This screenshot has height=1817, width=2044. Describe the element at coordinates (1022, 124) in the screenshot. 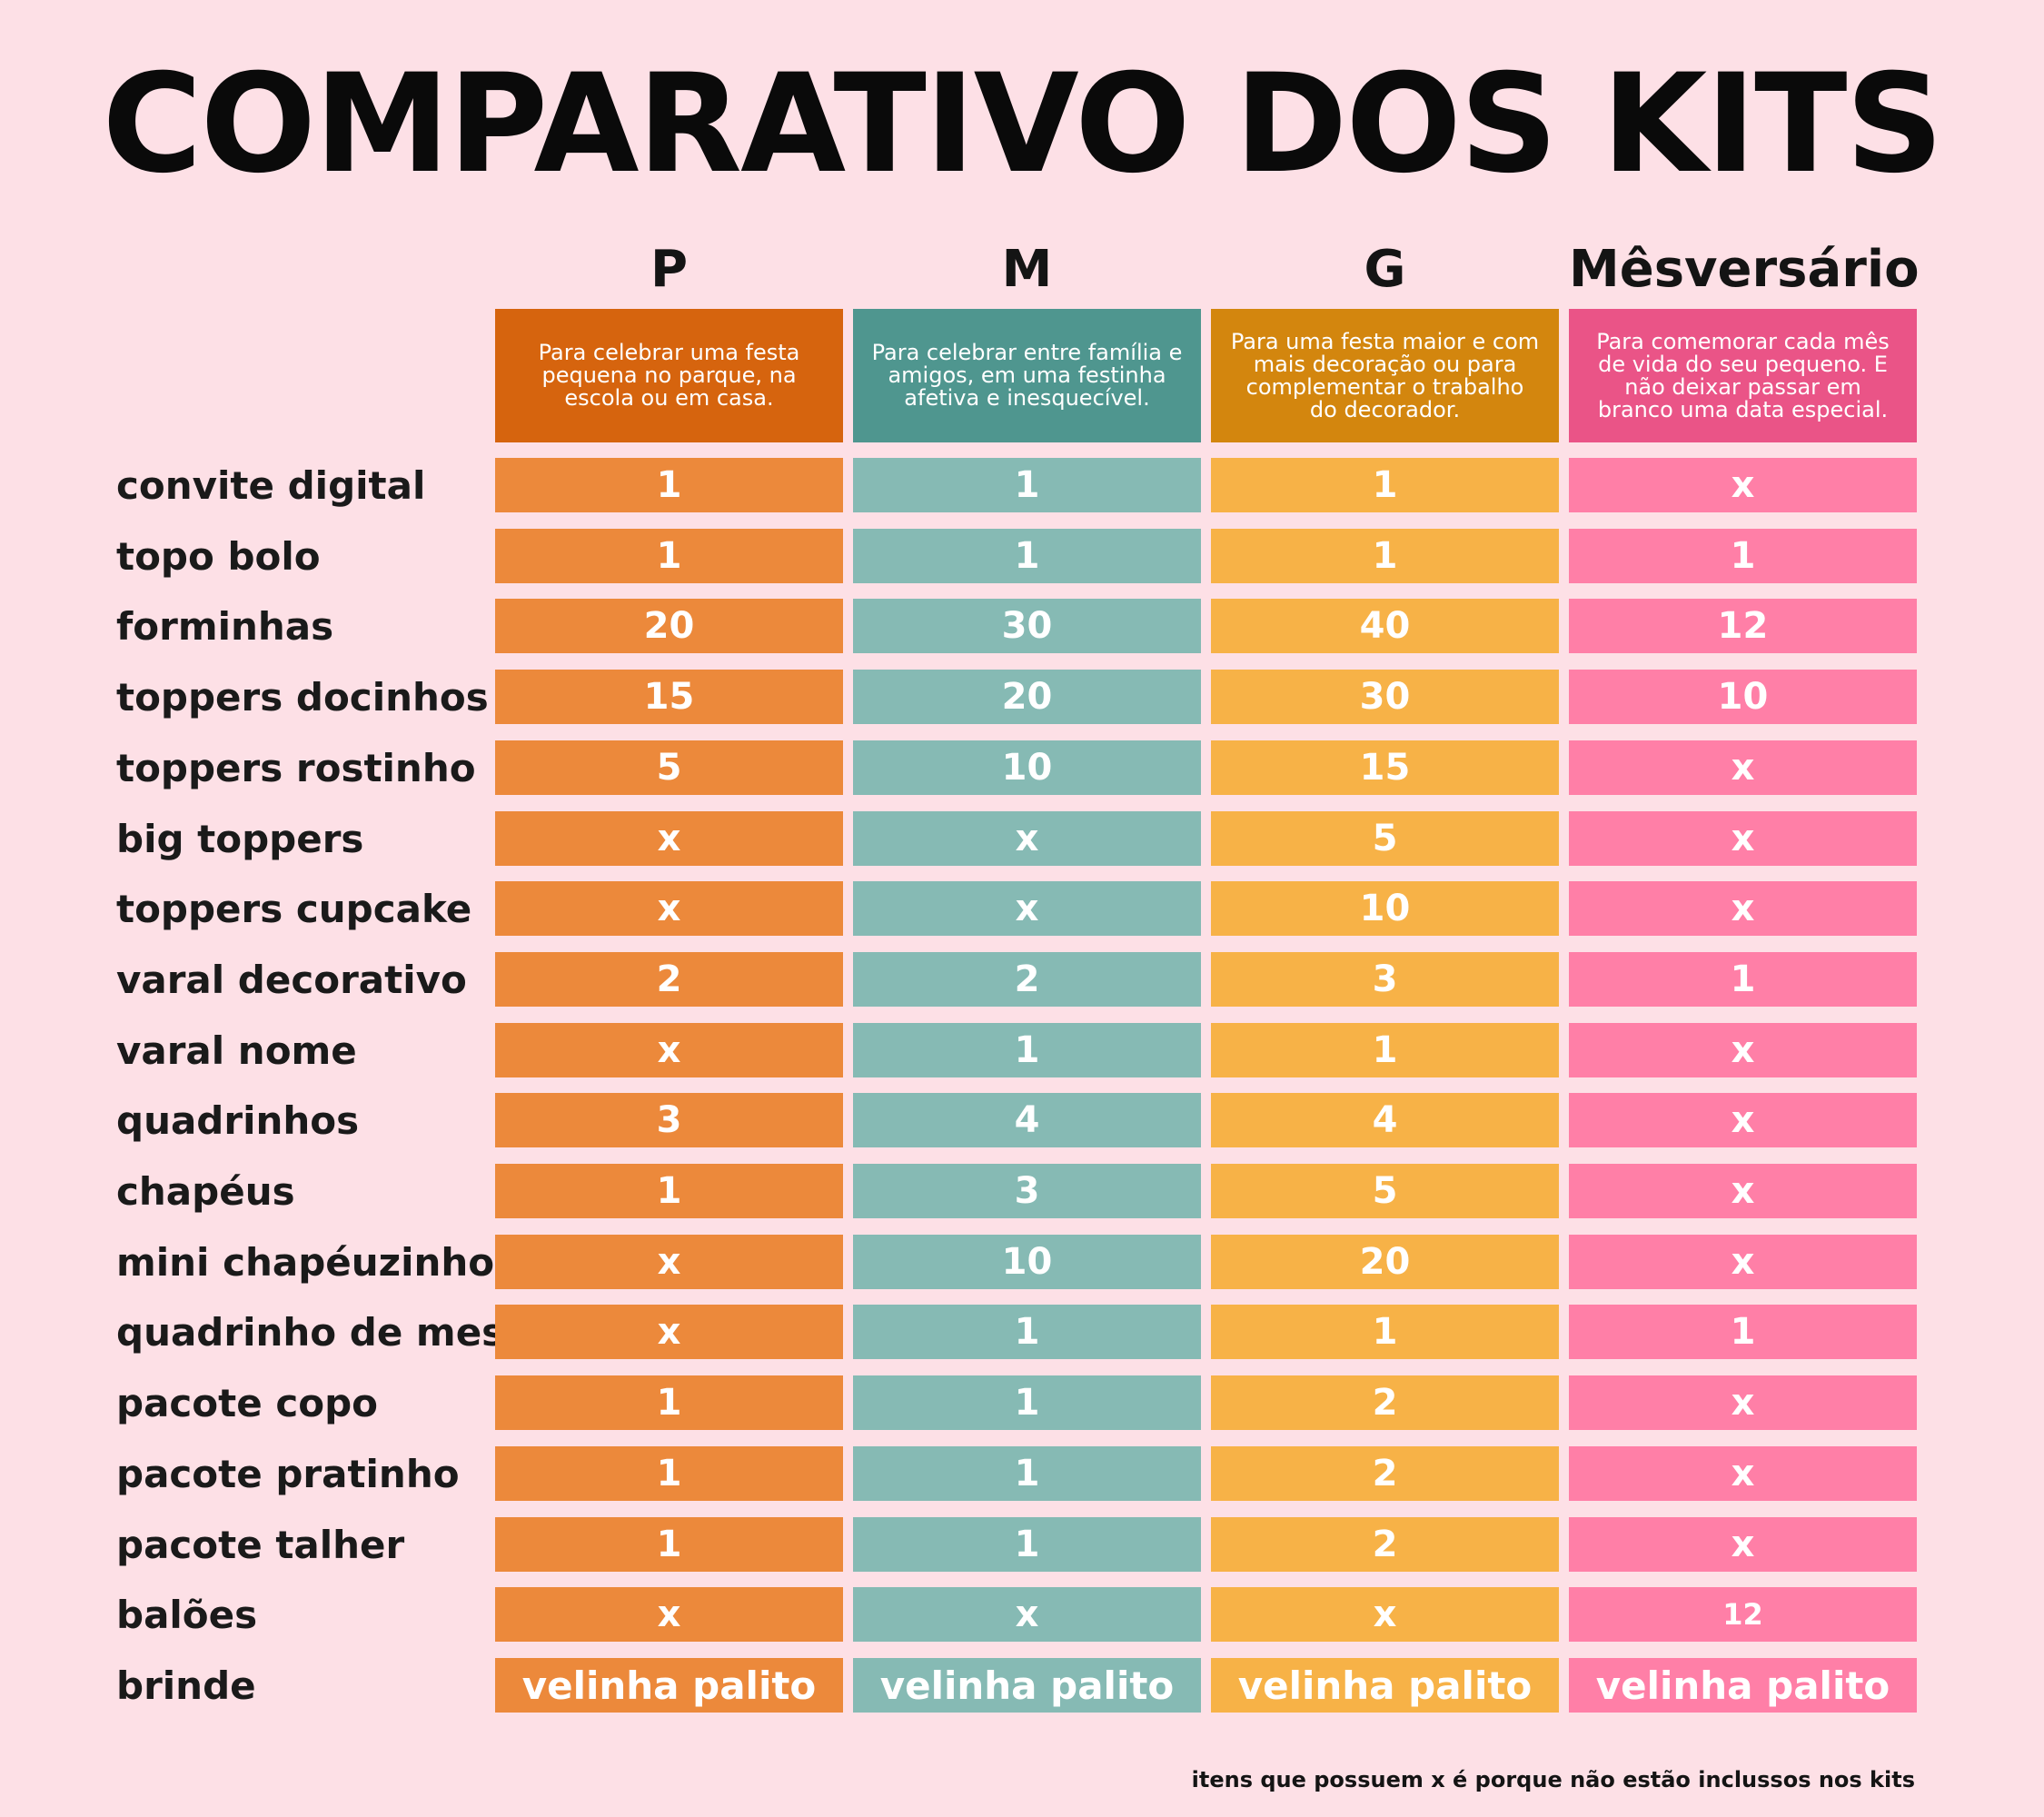

I see `page-title: COMPARATIVO DOS KITS` at that location.